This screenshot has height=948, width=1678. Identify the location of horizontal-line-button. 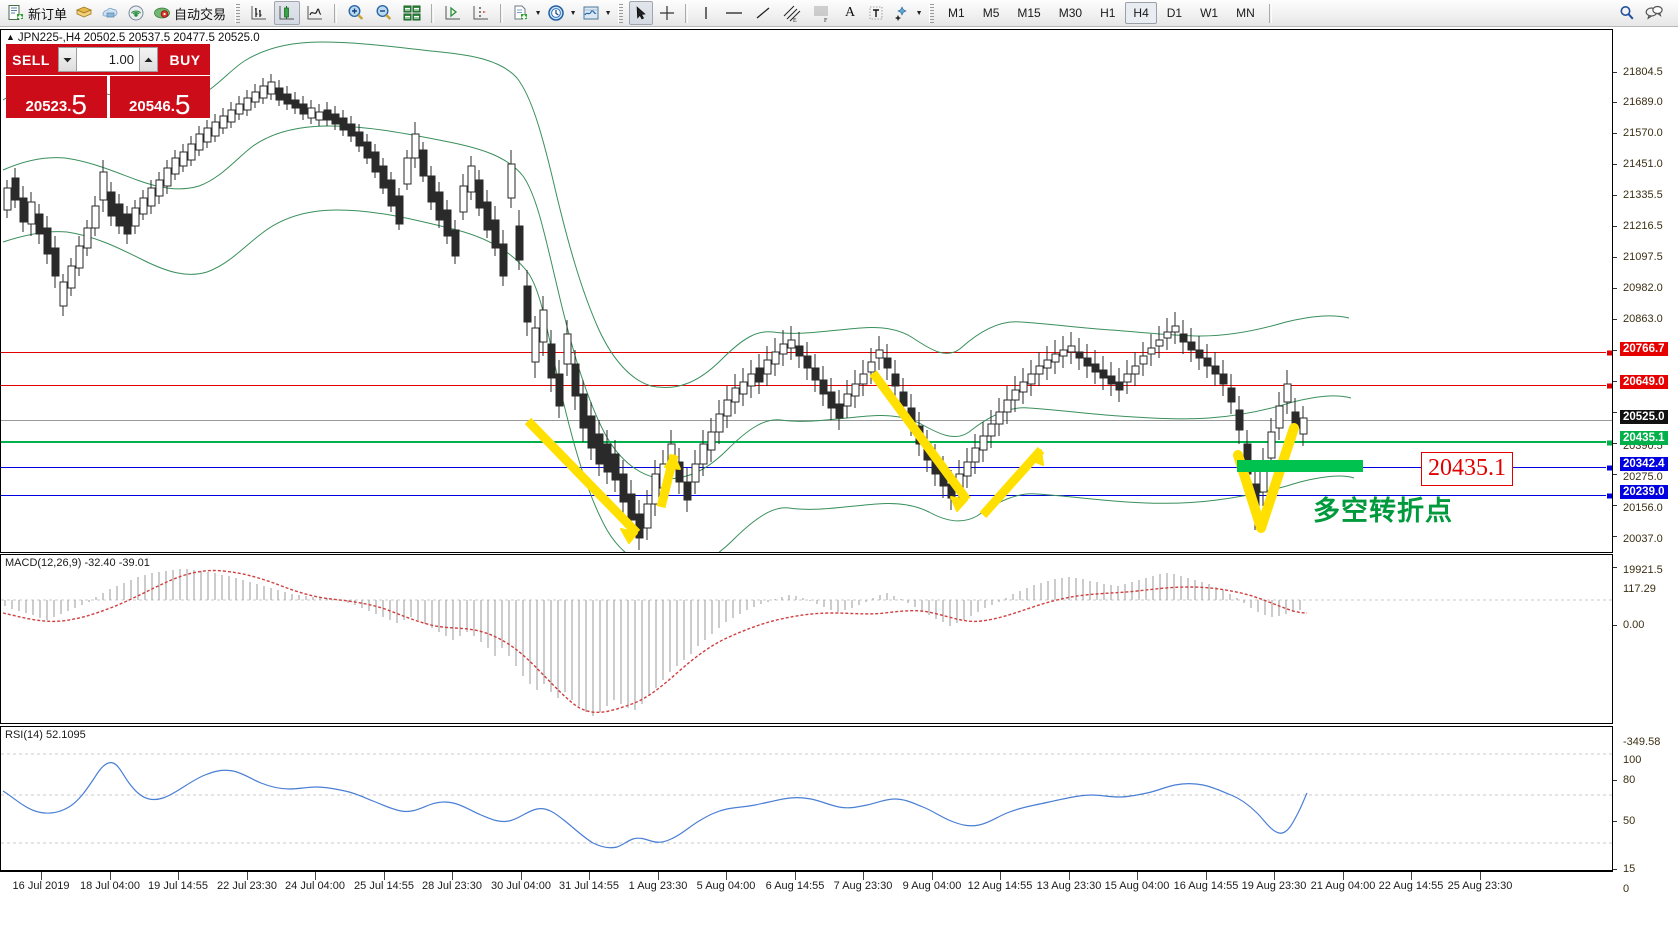
(734, 13).